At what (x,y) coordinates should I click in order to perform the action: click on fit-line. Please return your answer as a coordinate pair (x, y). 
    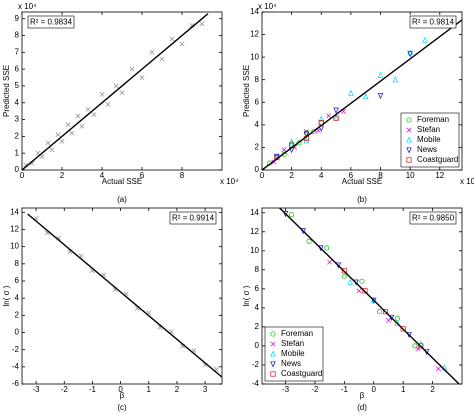
    Looking at the image, I should click on (115, 91).